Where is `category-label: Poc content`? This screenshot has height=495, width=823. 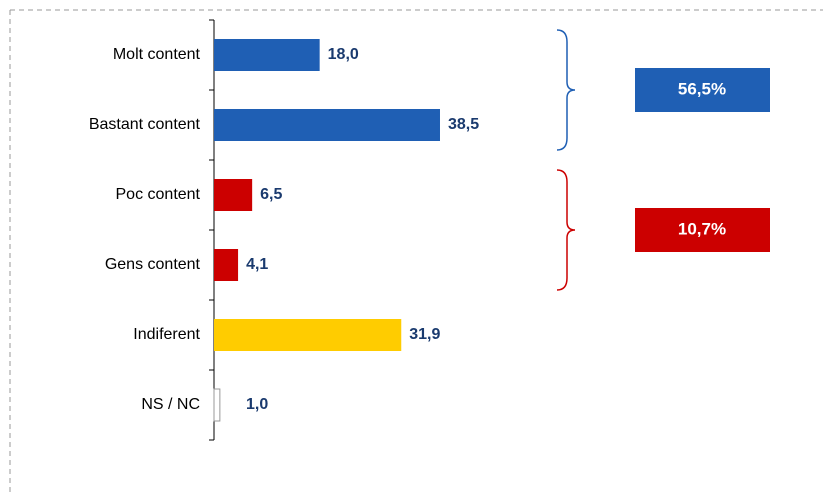
category-label: Poc content is located at coordinates (158, 194).